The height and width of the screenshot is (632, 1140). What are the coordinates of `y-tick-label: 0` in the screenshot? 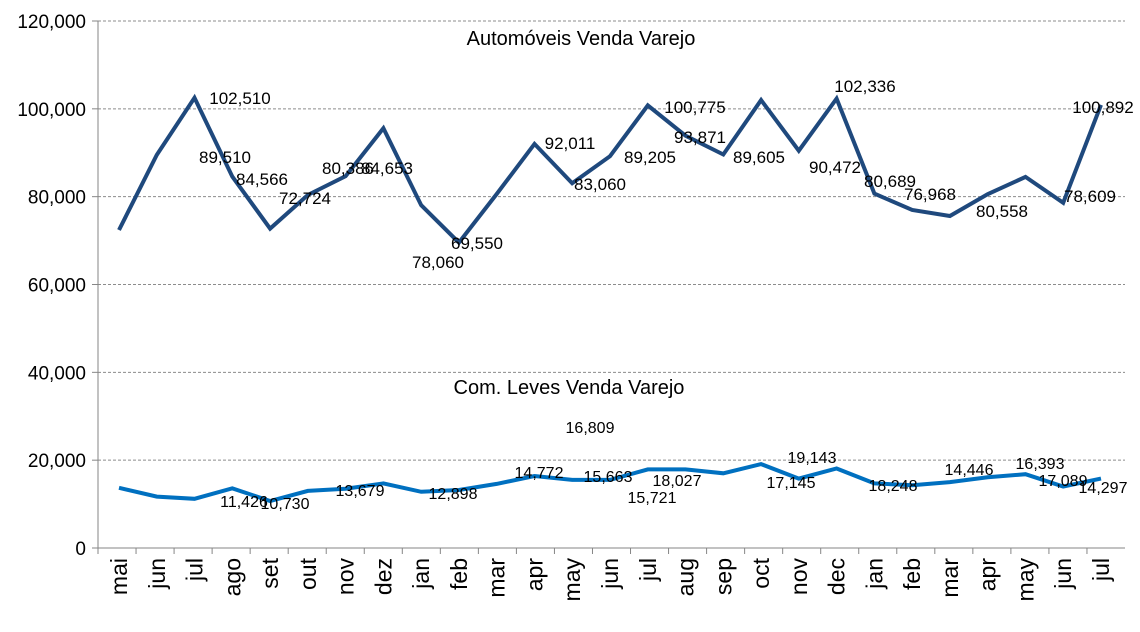 It's located at (80, 549).